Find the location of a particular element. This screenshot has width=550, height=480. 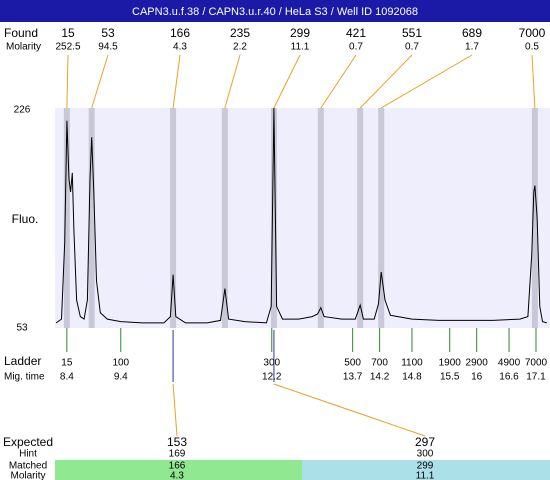

expected-size: 153 is located at coordinates (177, 442).